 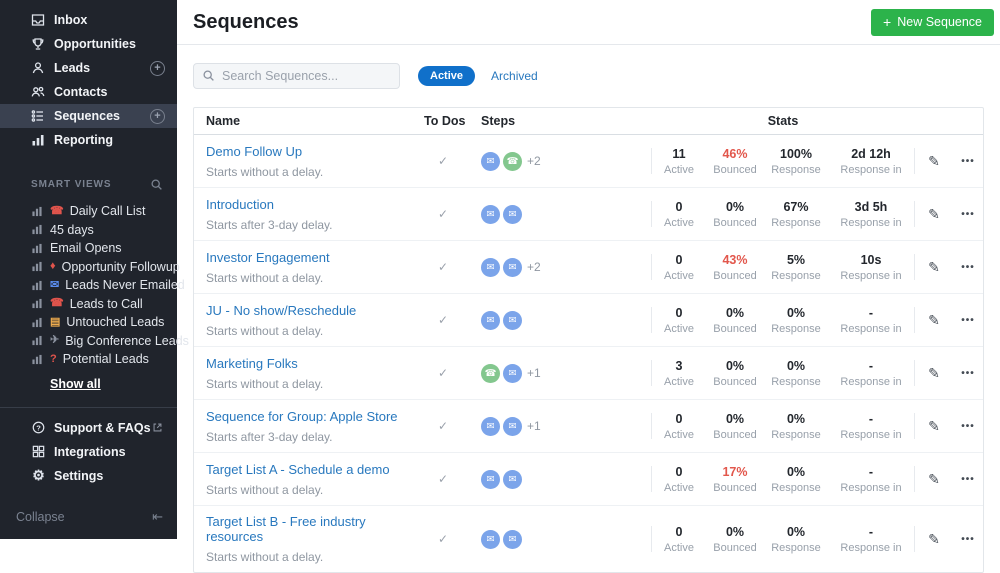 What do you see at coordinates (90, 267) in the screenshot?
I see `smart-view-item: ♦ Opportunity Followup` at bounding box center [90, 267].